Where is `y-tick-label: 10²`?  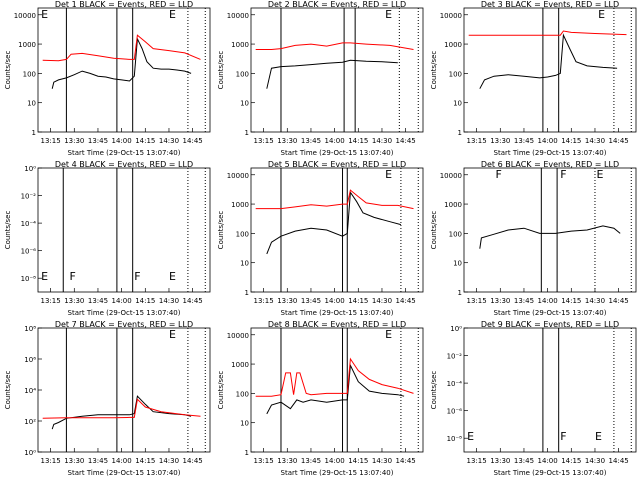 y-tick-label: 10² is located at coordinates (30, 422).